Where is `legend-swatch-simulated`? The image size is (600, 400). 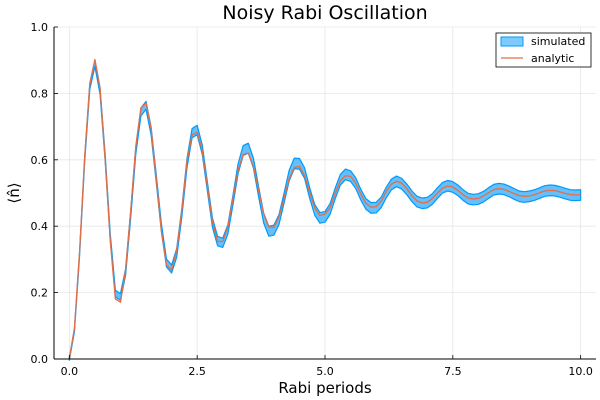 legend-swatch-simulated is located at coordinates (512, 41).